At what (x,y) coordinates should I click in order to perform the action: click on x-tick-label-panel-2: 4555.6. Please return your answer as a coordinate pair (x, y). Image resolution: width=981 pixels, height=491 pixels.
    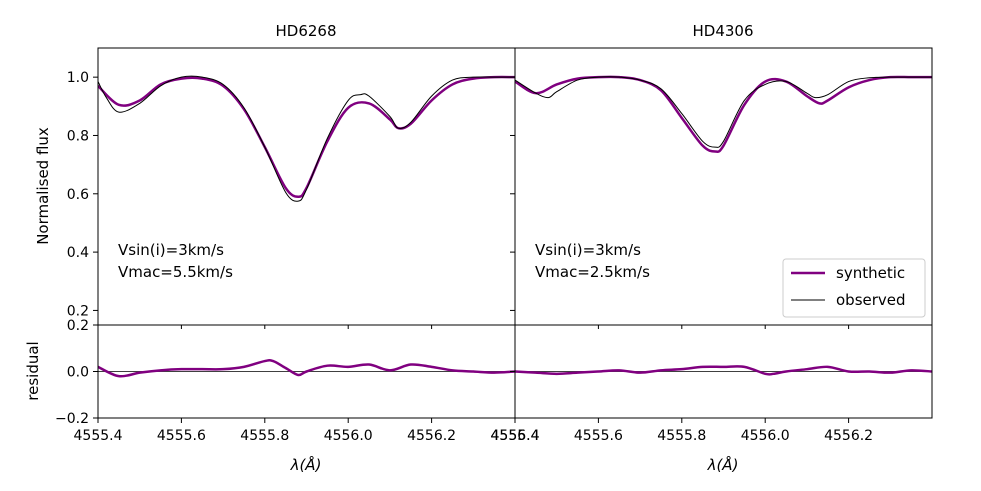
    Looking at the image, I should click on (598, 436).